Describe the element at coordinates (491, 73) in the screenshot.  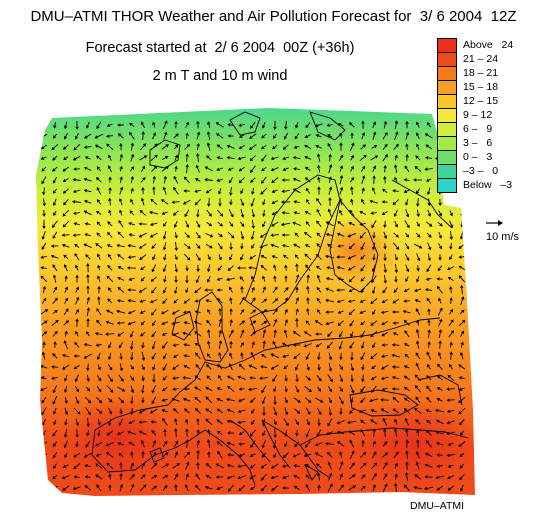
I see `legend-item: 18 – 21` at that location.